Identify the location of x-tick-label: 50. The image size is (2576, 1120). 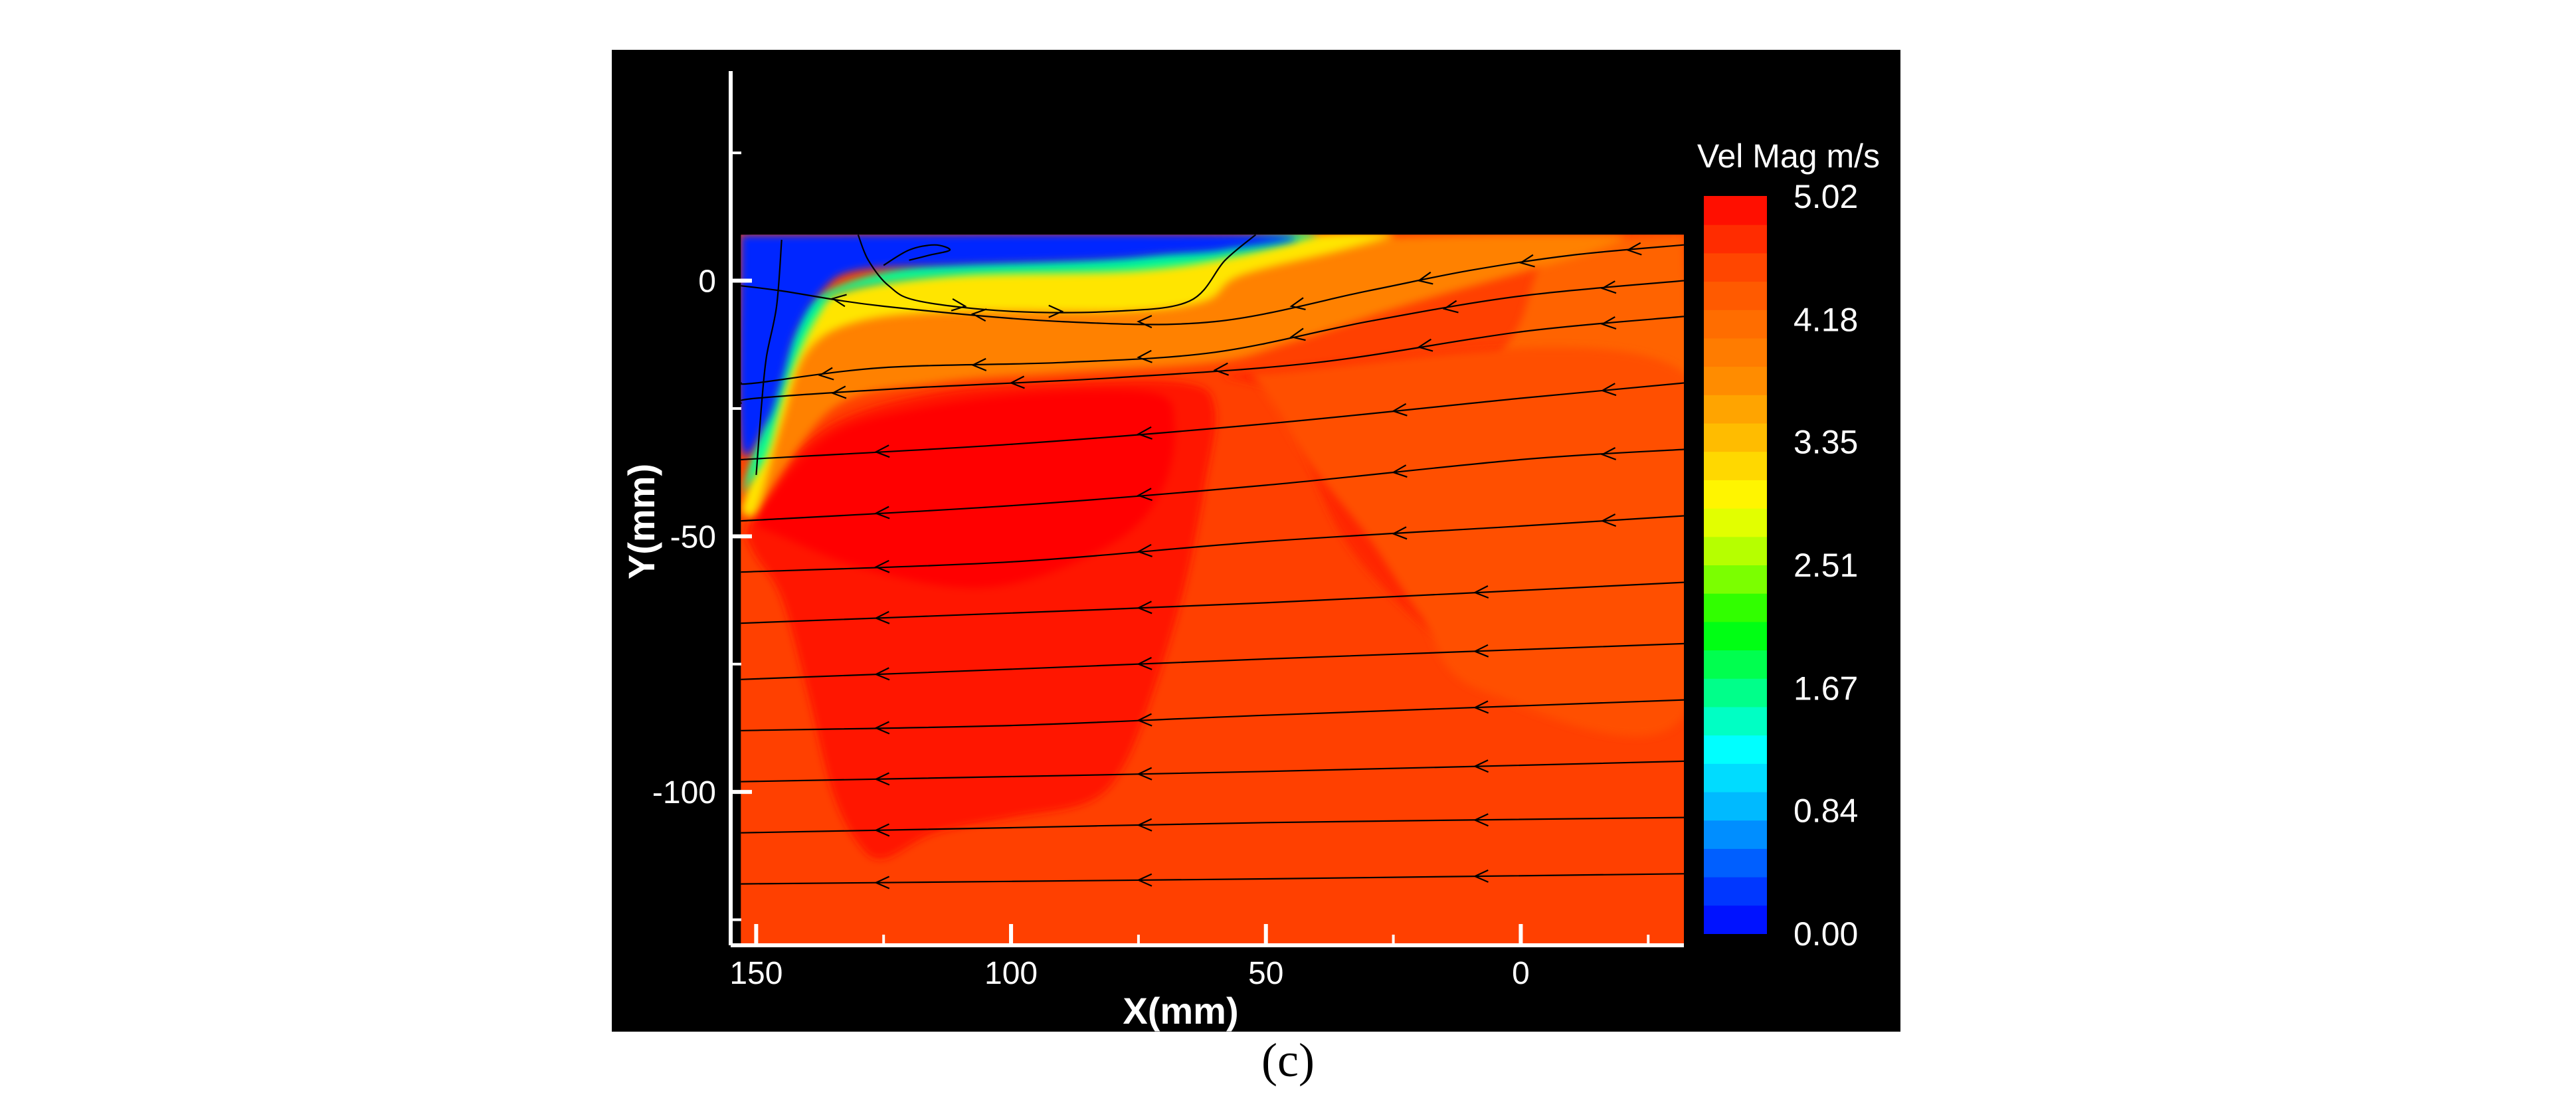
(1265, 973).